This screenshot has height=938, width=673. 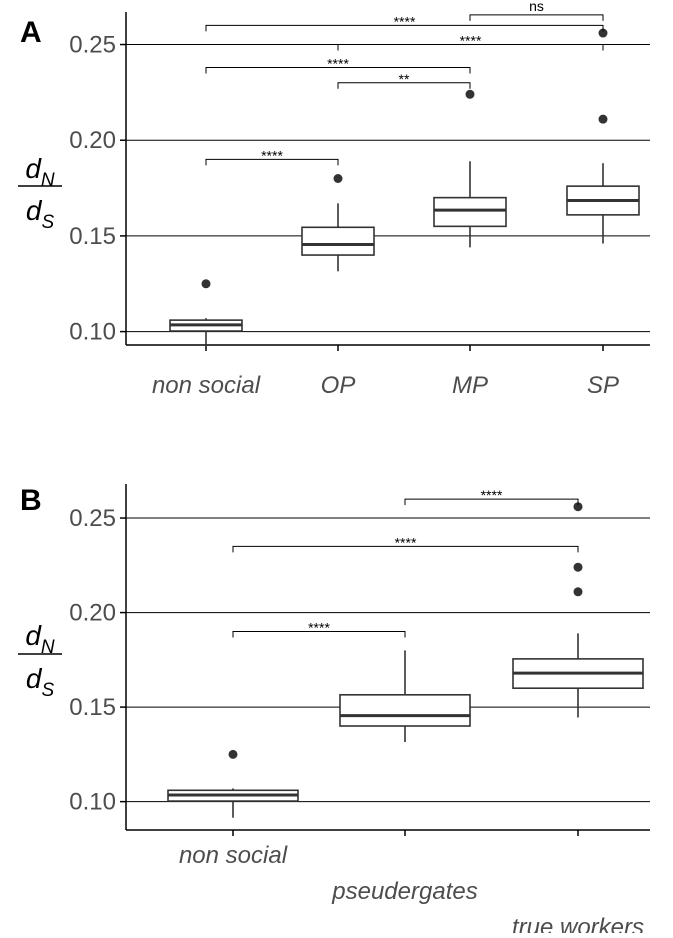 I want to click on ylabel-numerator: dN, so click(x=40, y=639).